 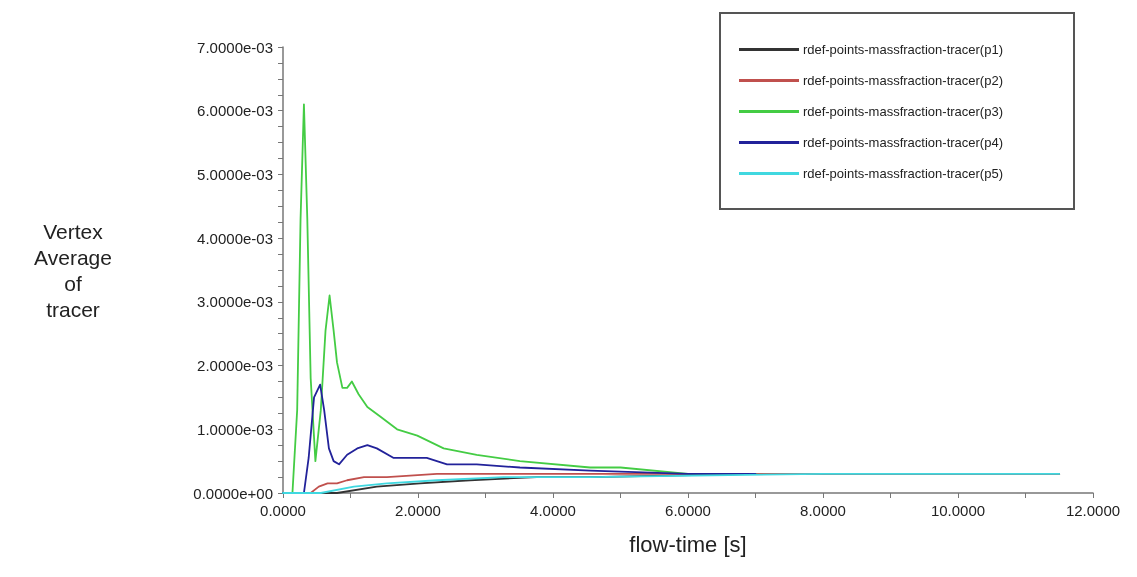 I want to click on x-tick-label: 4.0000, so click(x=553, y=510).